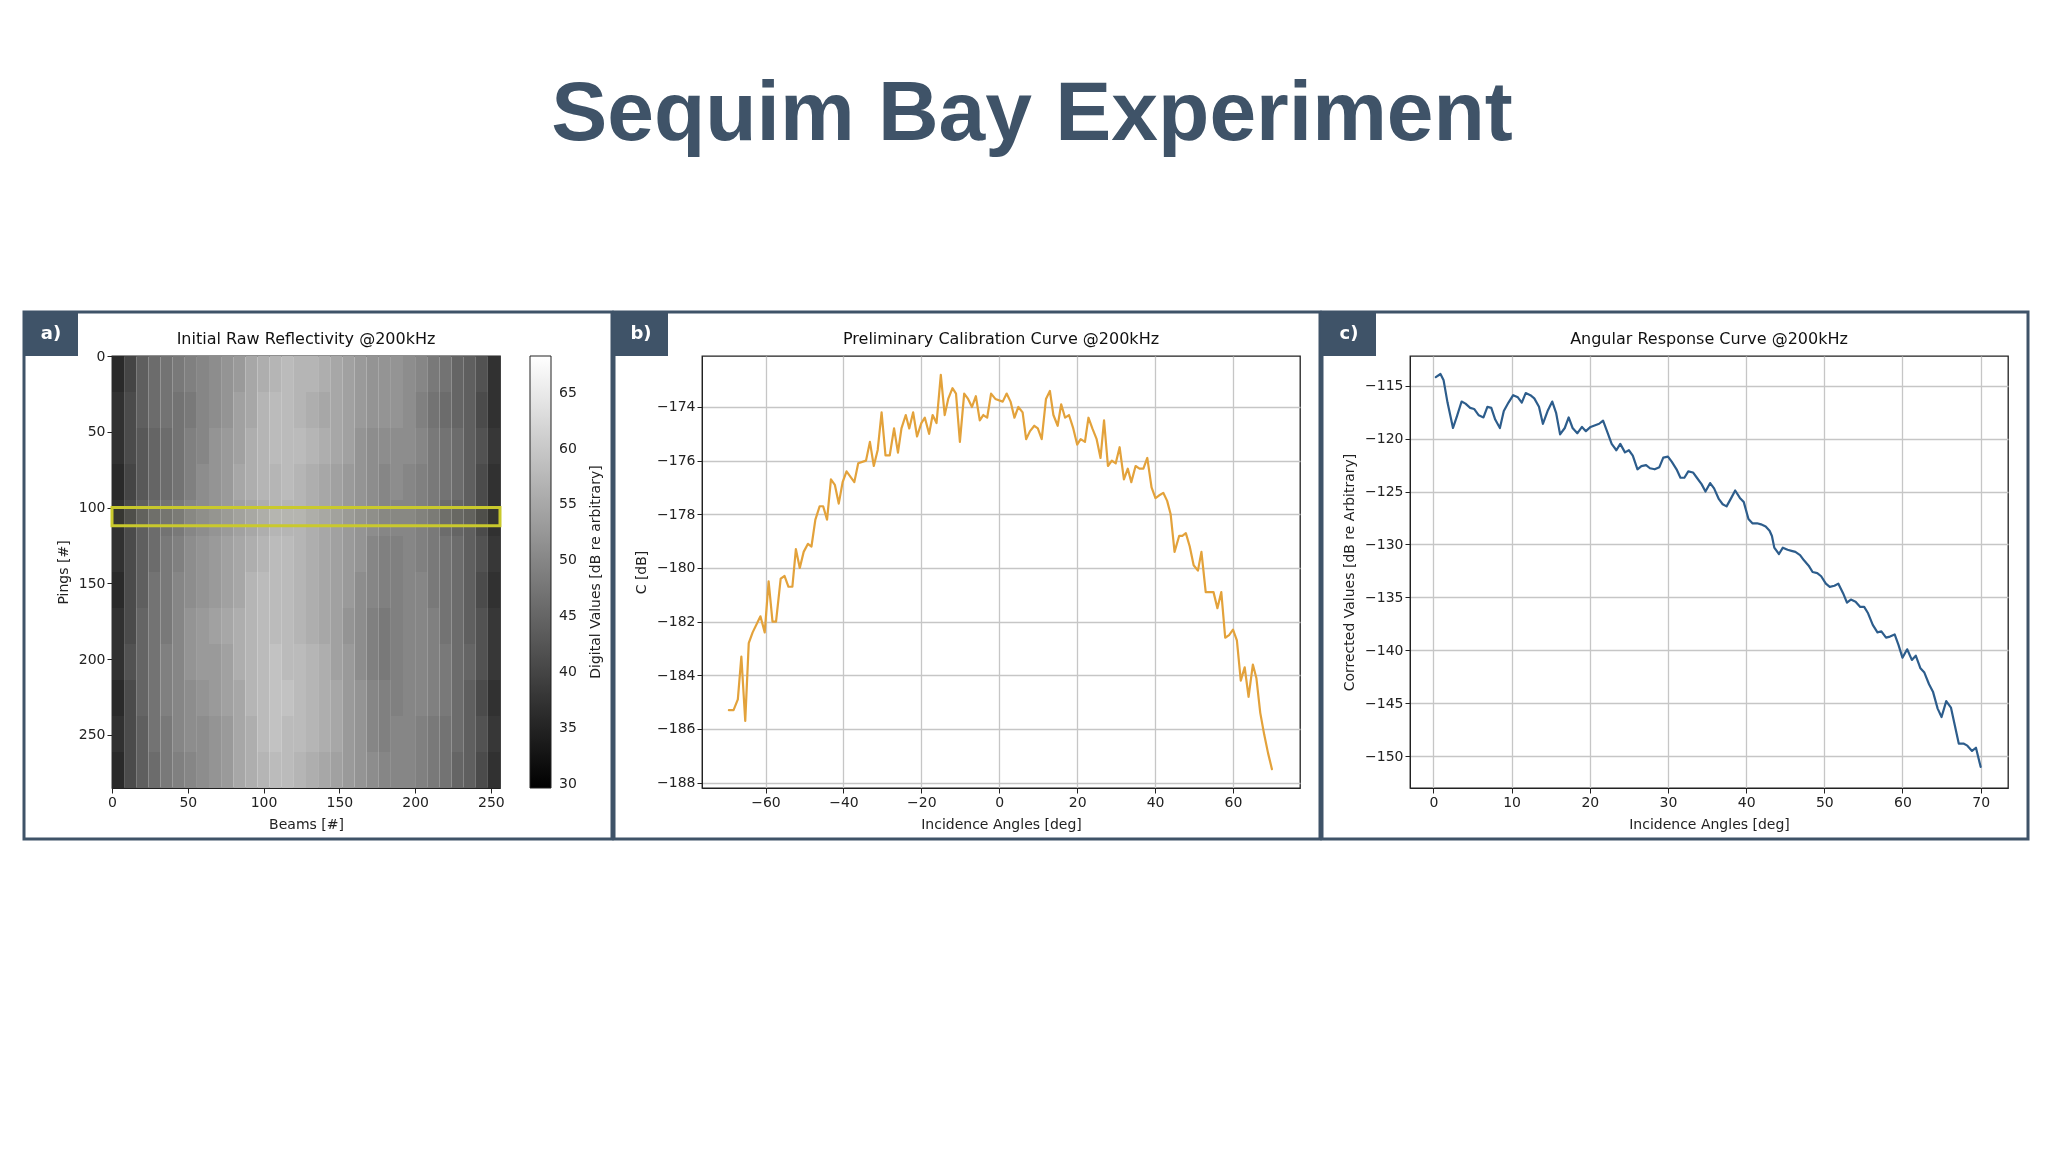 The width and height of the screenshot is (2048, 1155). What do you see at coordinates (1384, 755) in the screenshot?
I see `y-tick-label: −150` at bounding box center [1384, 755].